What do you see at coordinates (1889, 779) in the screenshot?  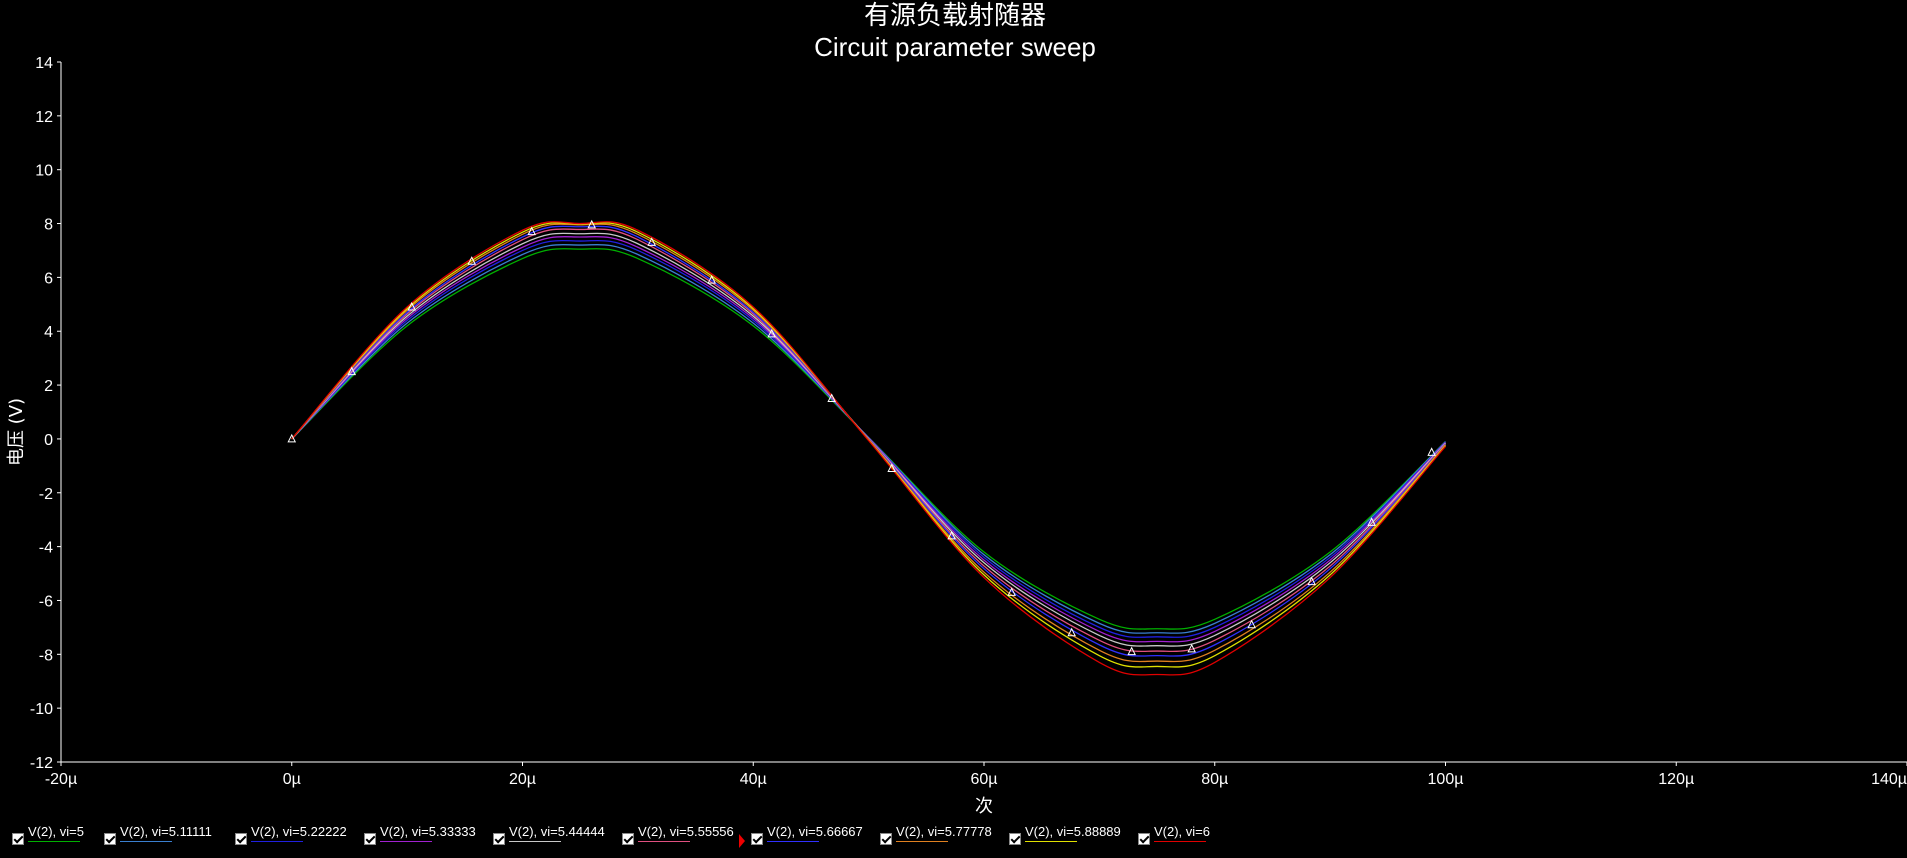 I see `x-tick-label: 140µ` at bounding box center [1889, 779].